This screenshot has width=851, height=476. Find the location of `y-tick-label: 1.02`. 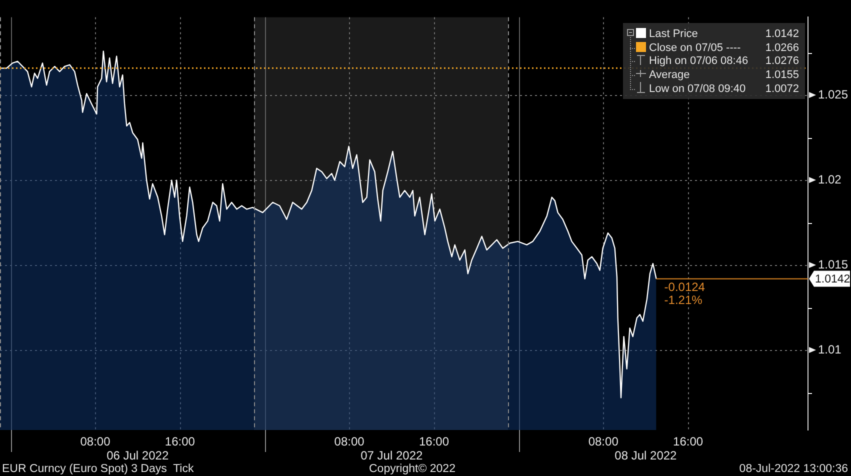

y-tick-label: 1.02 is located at coordinates (830, 179).